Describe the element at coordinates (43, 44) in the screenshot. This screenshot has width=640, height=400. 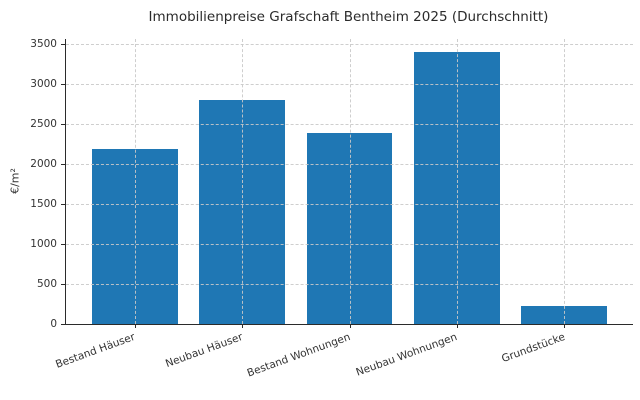
I see `y-tick-label: 3500` at that location.